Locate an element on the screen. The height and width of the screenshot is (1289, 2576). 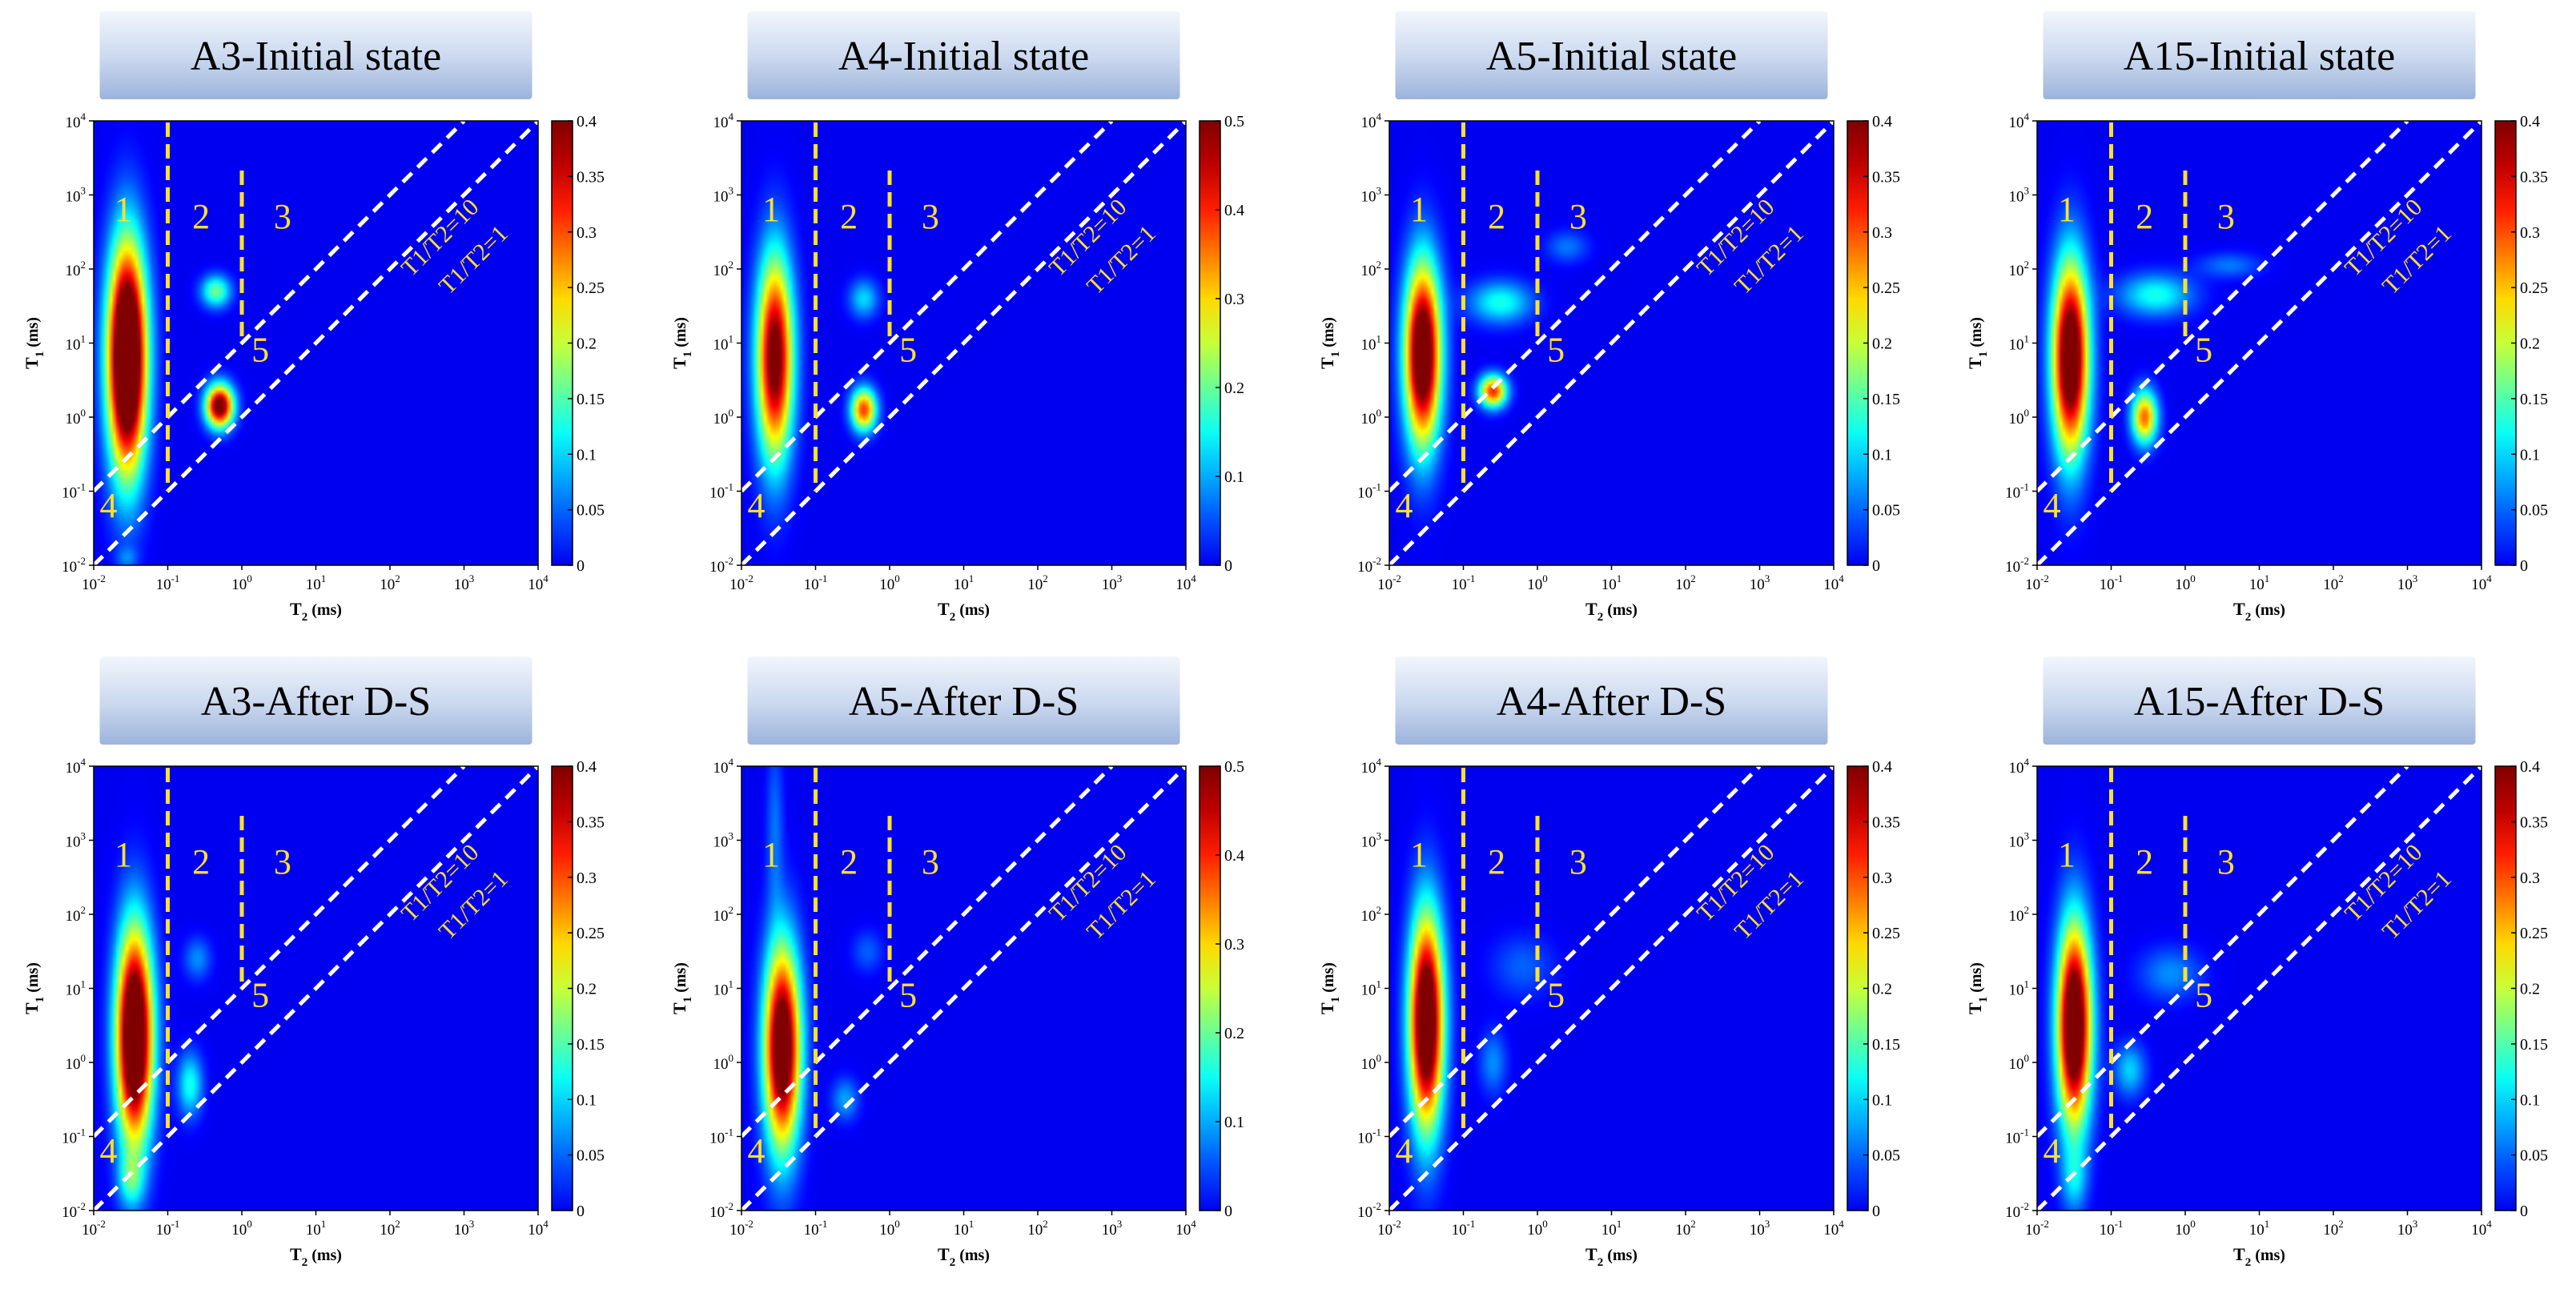
chart-title: A4-Initial state is located at coordinates (963, 56).